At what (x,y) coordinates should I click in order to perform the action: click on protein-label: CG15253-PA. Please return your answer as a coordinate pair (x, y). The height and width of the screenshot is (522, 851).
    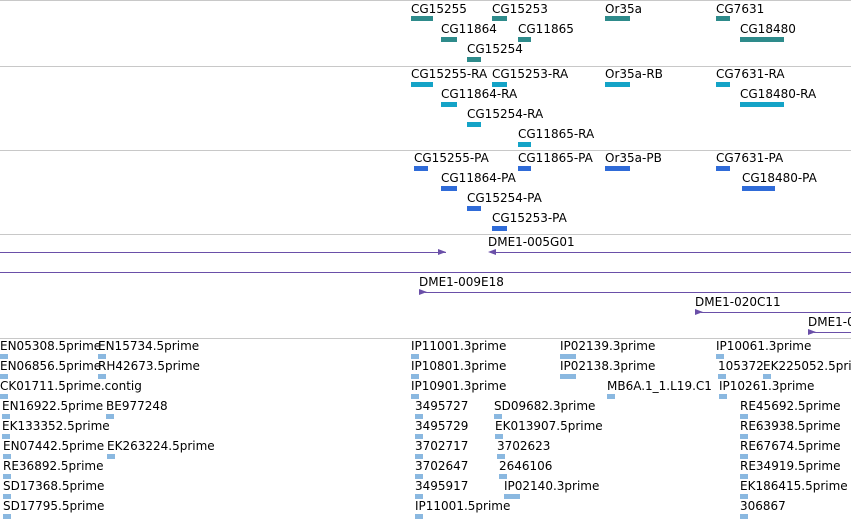
    Looking at the image, I should click on (529, 218).